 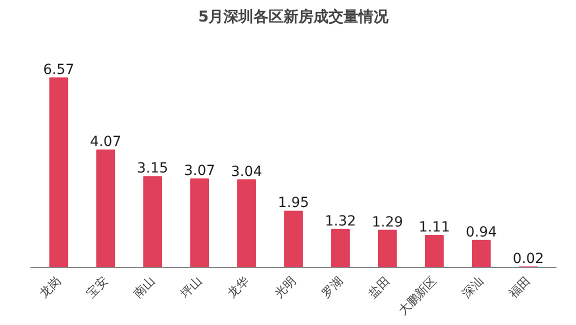 What do you see at coordinates (520, 287) in the screenshot?
I see `x-tick-label: 福田` at bounding box center [520, 287].